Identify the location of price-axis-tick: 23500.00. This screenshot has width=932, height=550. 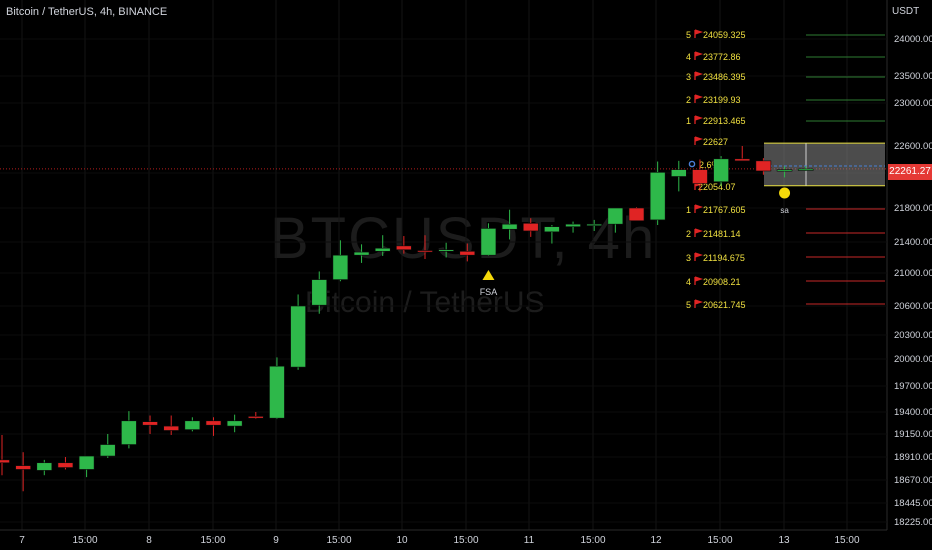
(913, 76).